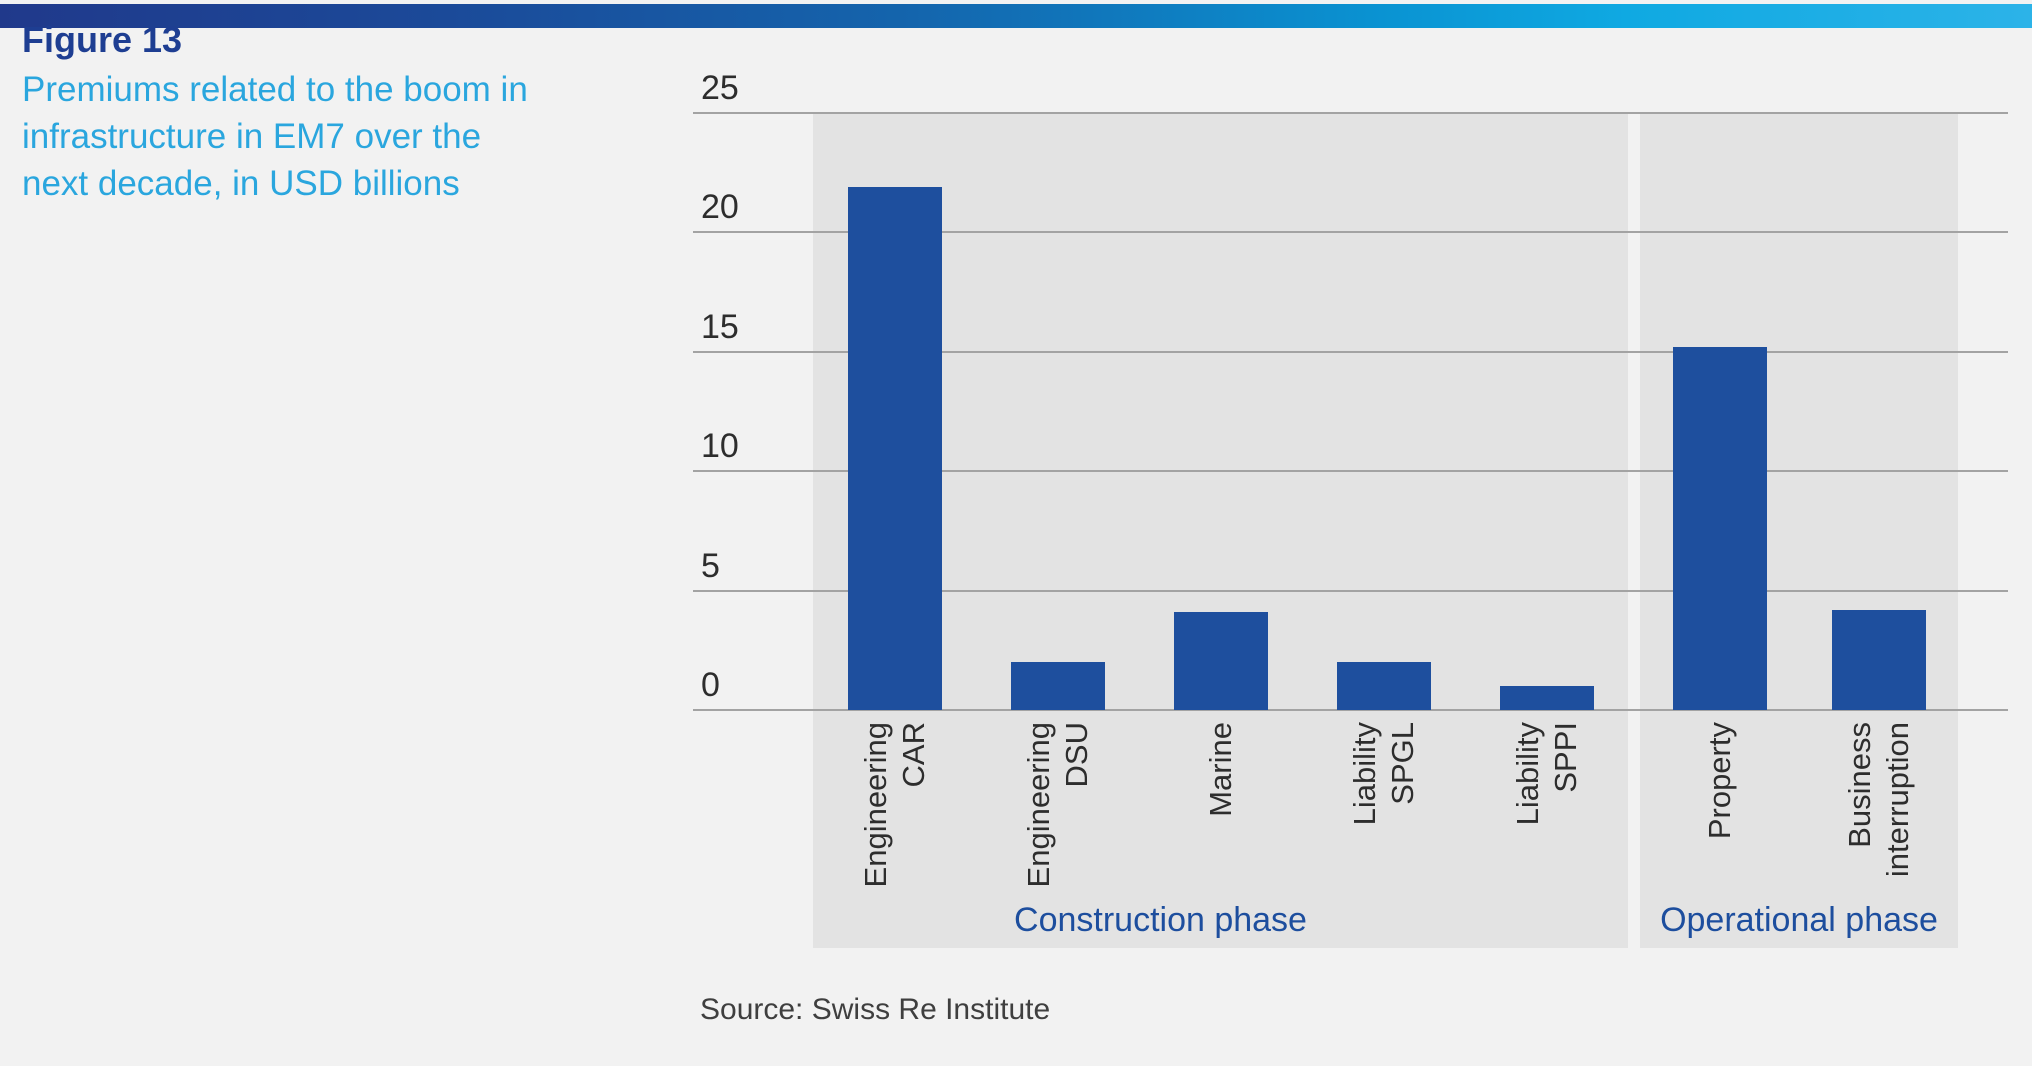 This screenshot has width=2032, height=1066. Describe the element at coordinates (1221, 661) in the screenshot. I see `bar-marine` at that location.